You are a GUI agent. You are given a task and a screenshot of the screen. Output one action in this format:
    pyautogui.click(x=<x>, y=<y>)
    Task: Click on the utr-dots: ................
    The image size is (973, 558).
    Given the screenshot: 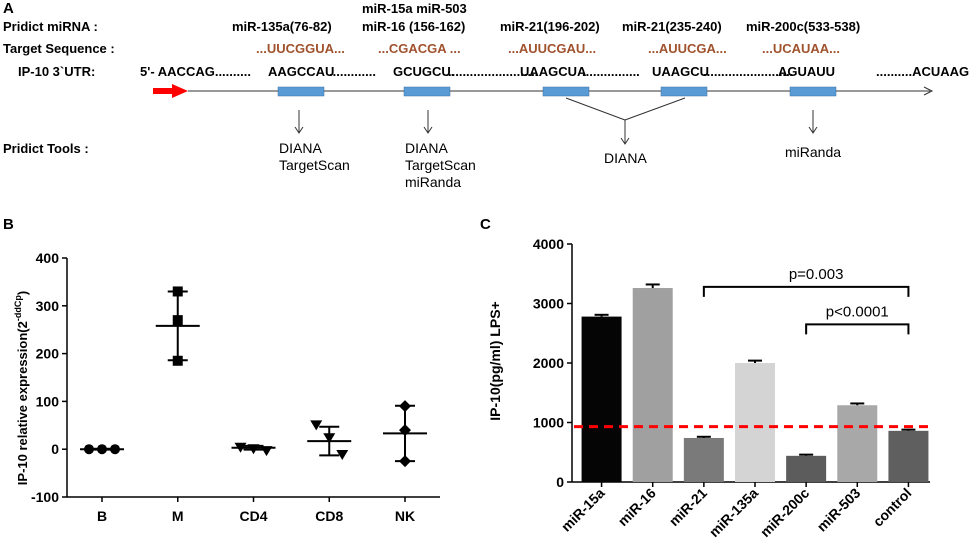 What is the action you would take?
    pyautogui.click(x=611, y=71)
    